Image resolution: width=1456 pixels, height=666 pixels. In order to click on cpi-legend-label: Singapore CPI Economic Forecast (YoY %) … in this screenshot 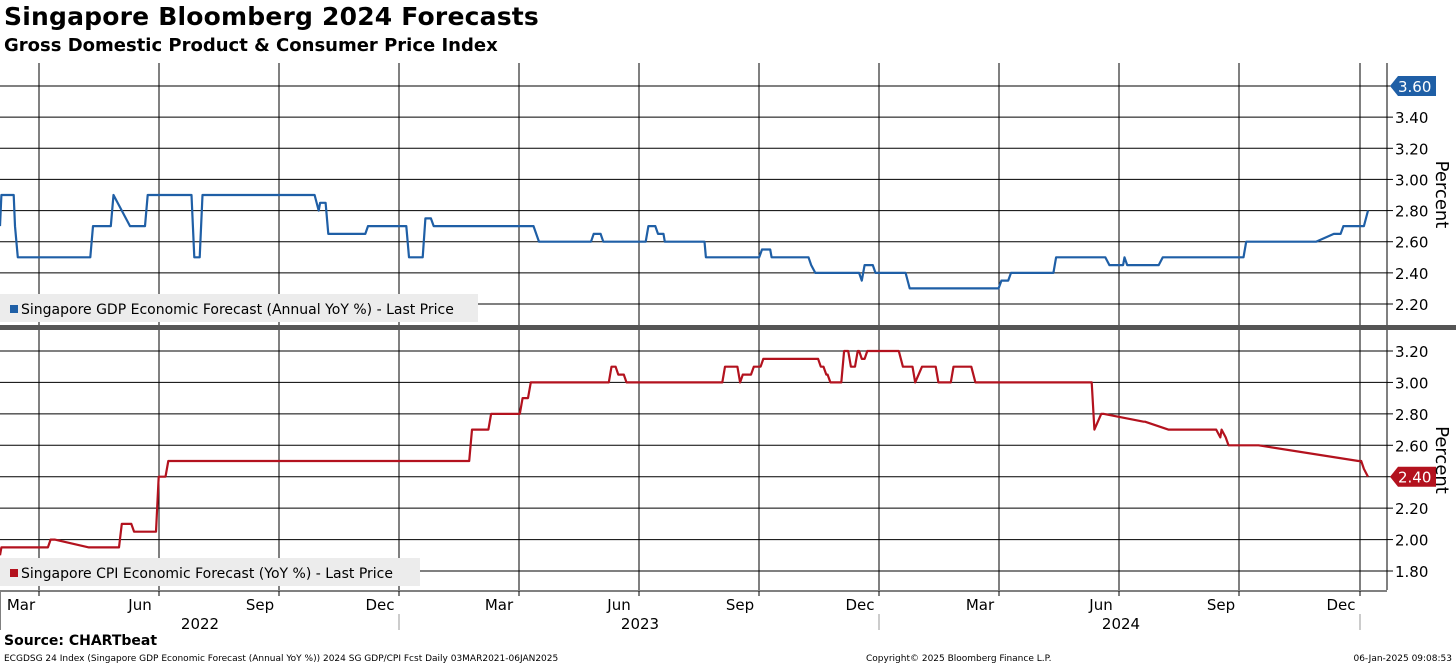, I will do `click(207, 574)`.